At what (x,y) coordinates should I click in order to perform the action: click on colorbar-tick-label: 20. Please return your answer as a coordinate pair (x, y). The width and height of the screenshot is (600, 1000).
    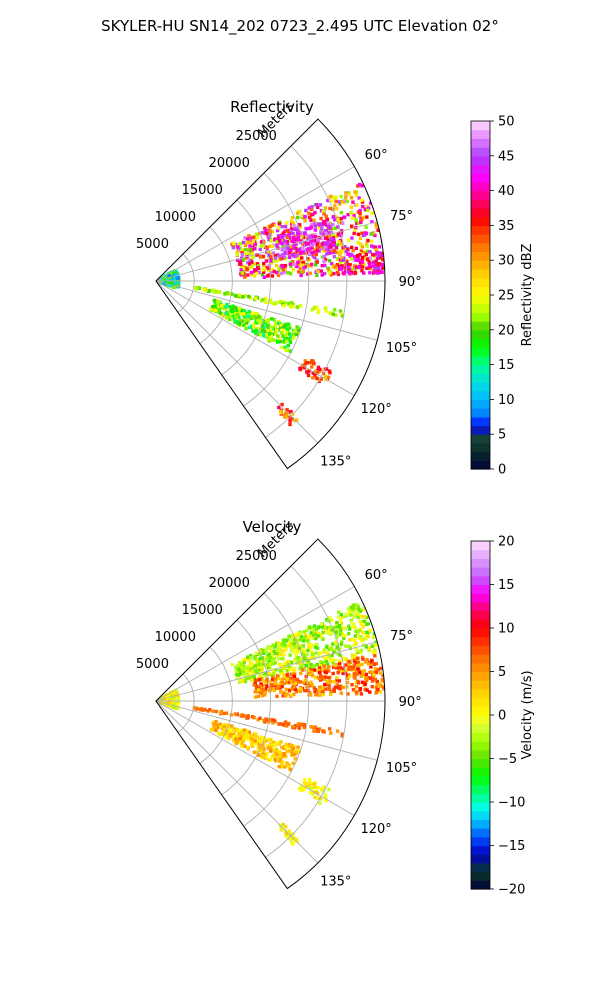
    Looking at the image, I should click on (506, 542).